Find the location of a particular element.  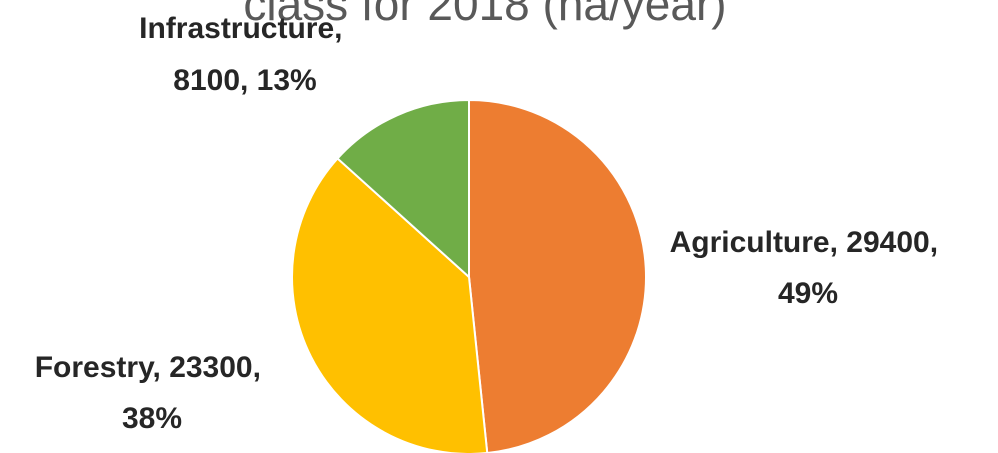

data-label-forestry: Forestry, 23300, 38% is located at coordinates (152, 393).